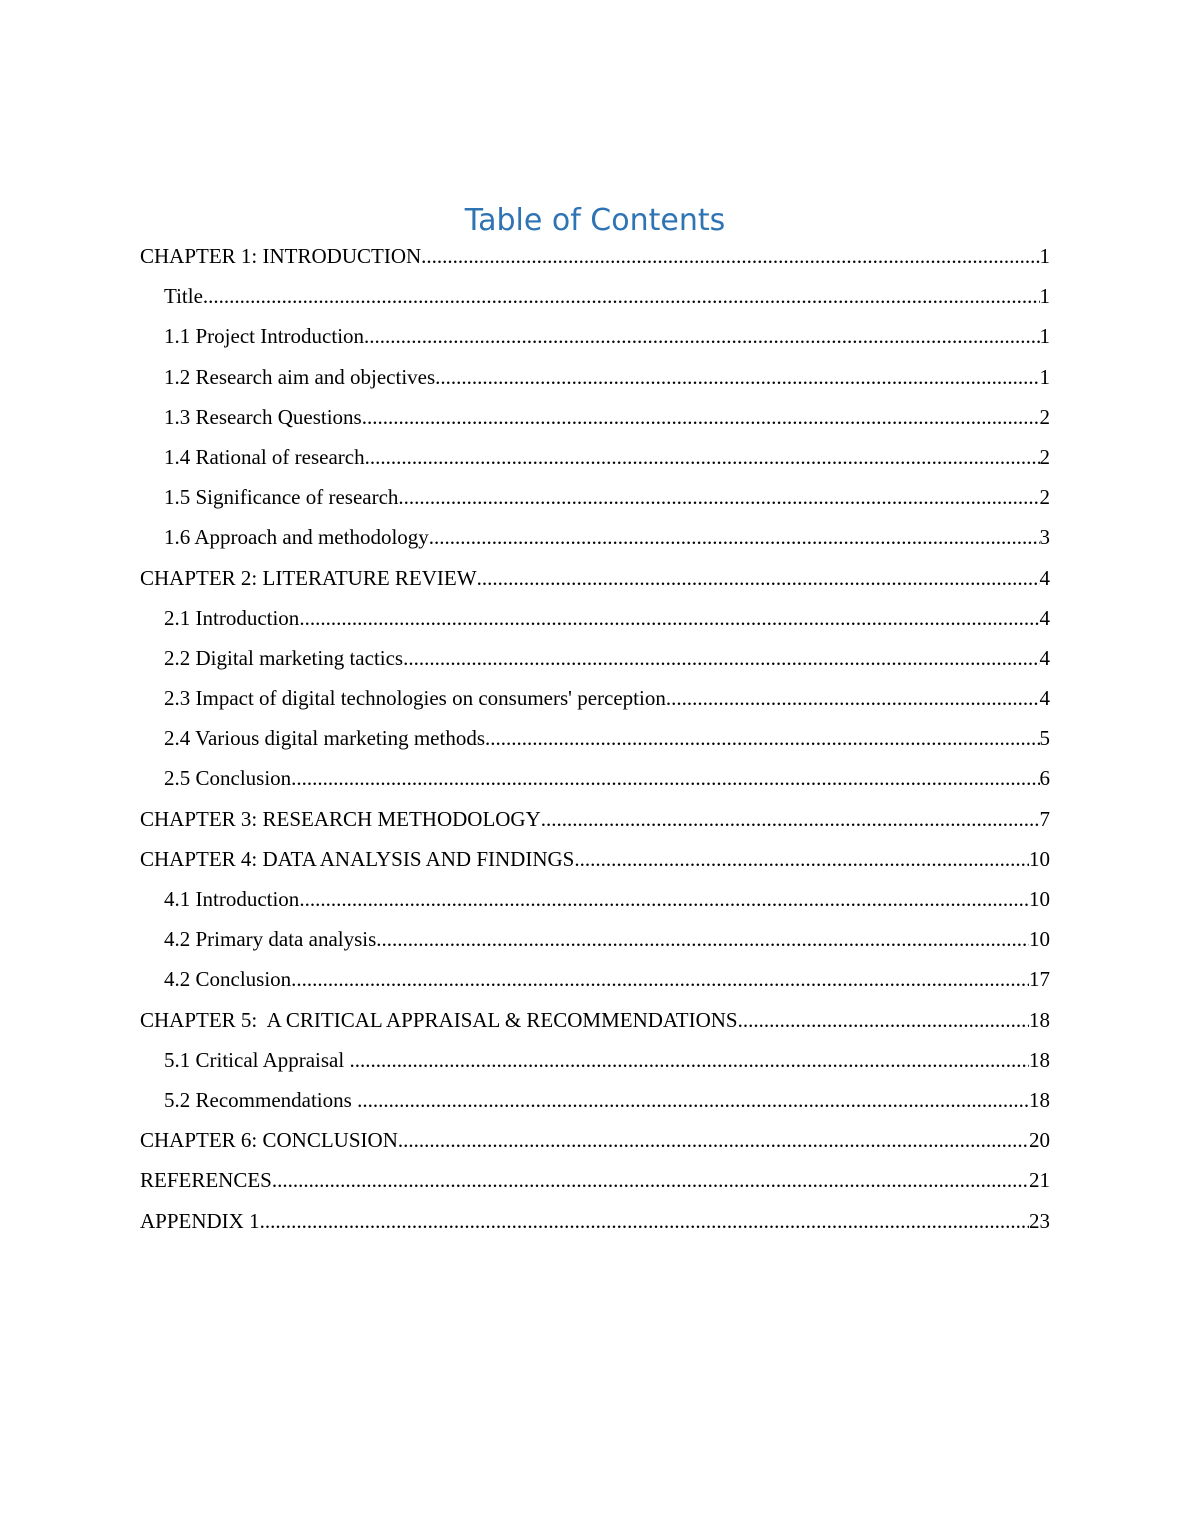 The width and height of the screenshot is (1190, 1540). I want to click on toc-entry-page-number: 17, so click(1039, 979).